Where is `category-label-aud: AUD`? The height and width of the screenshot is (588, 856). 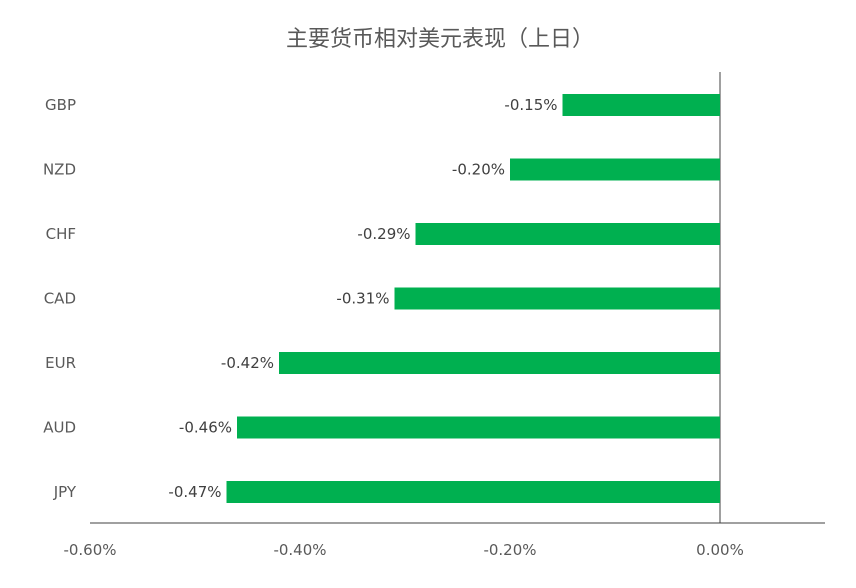
category-label-aud: AUD is located at coordinates (59, 428).